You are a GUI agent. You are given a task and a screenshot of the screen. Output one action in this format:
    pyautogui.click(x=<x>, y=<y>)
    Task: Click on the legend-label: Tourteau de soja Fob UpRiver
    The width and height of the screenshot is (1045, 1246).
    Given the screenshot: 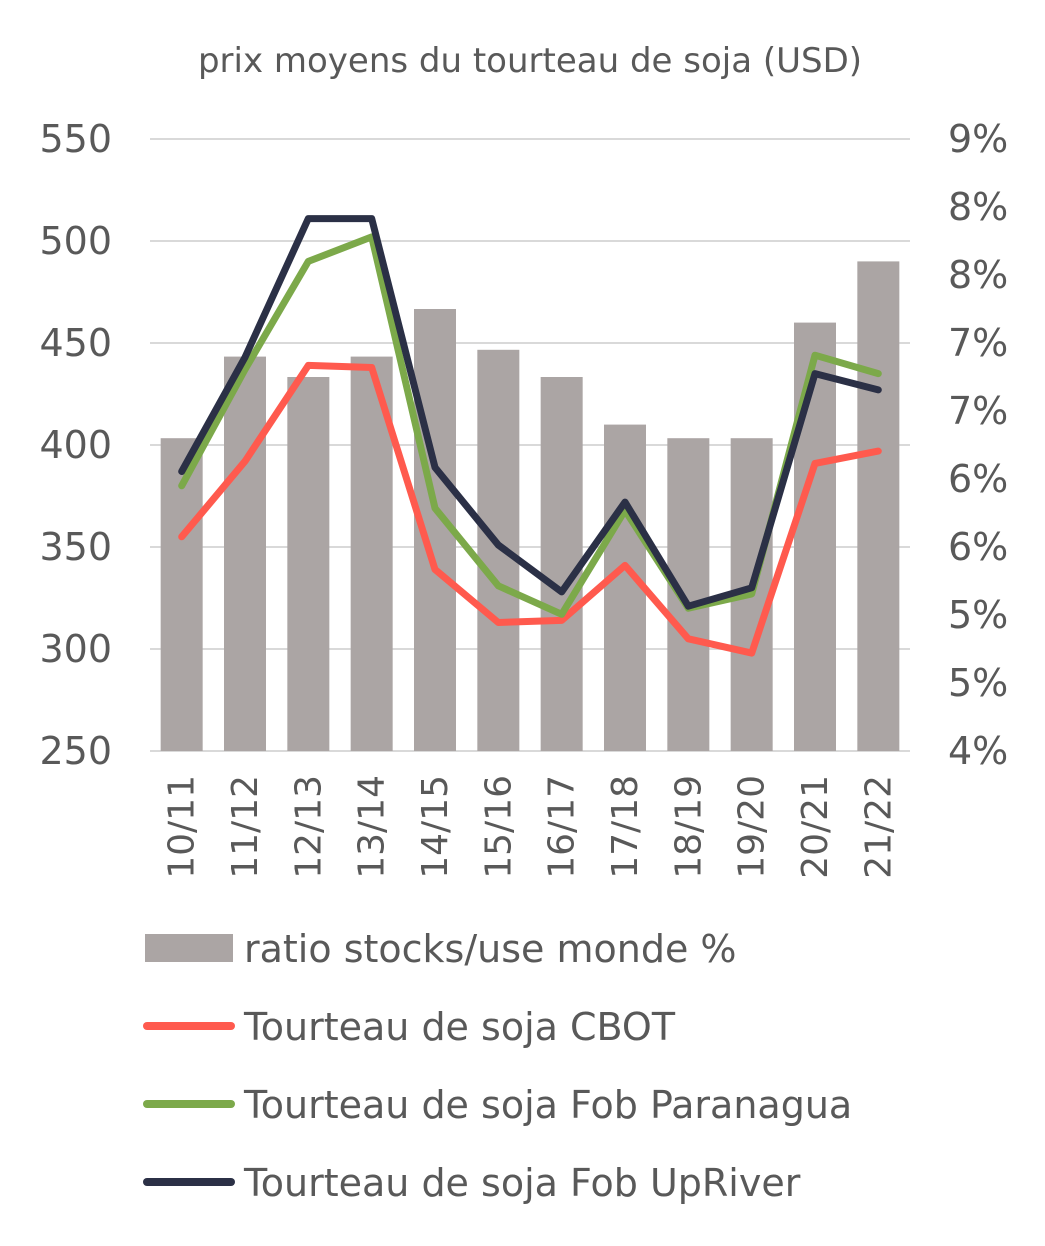 What is the action you would take?
    pyautogui.click(x=522, y=1183)
    